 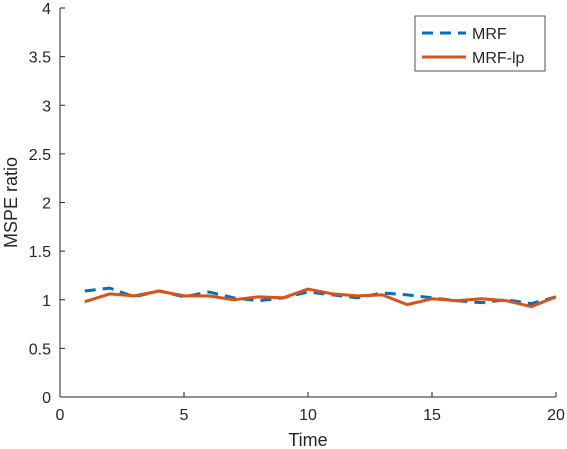 I want to click on plot-lines, so click(x=320, y=297).